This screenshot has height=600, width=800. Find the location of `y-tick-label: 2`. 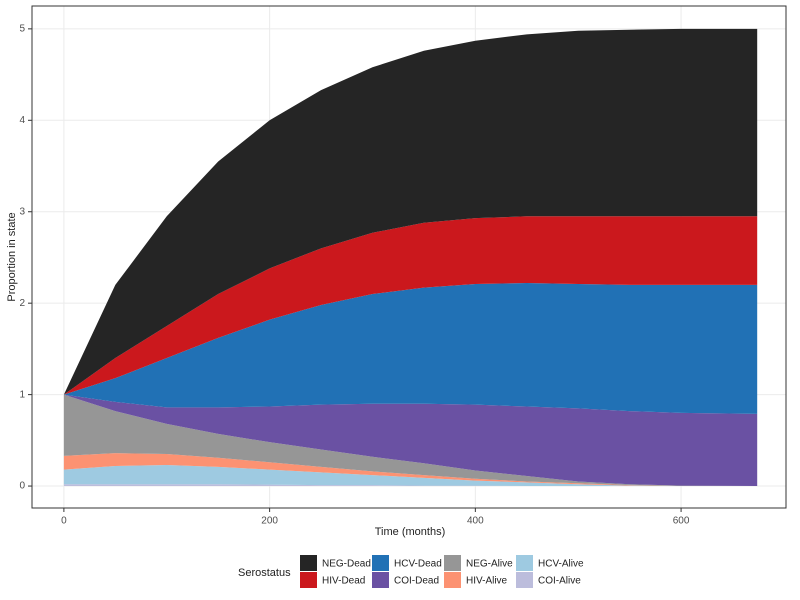

y-tick-label: 2 is located at coordinates (22, 303).